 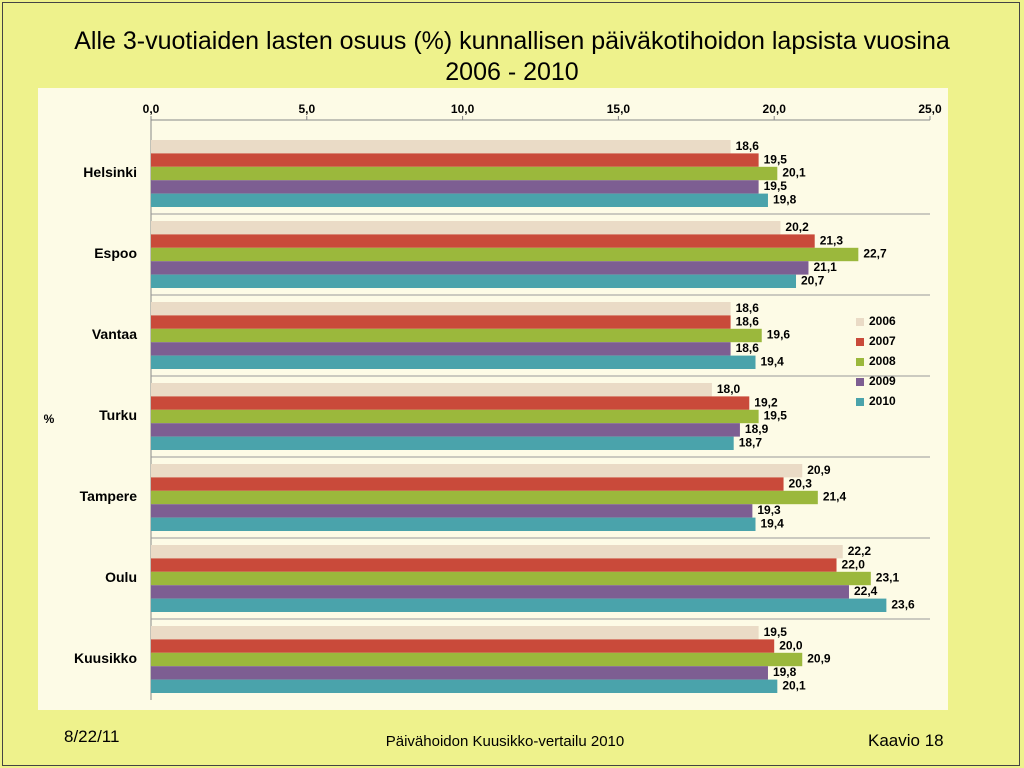 I want to click on value-label: 23,1, so click(x=888, y=578).